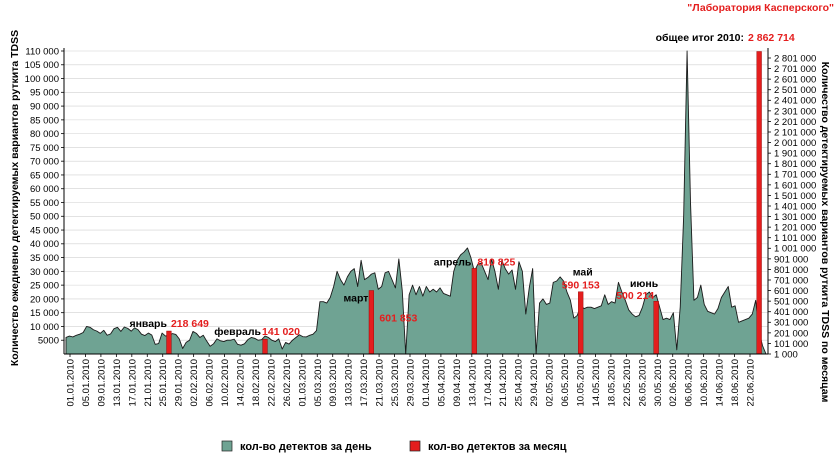 Image resolution: width=840 pixels, height=462 pixels. Describe the element at coordinates (791, 323) in the screenshot. I see `y2-tick-label: 301 000` at that location.